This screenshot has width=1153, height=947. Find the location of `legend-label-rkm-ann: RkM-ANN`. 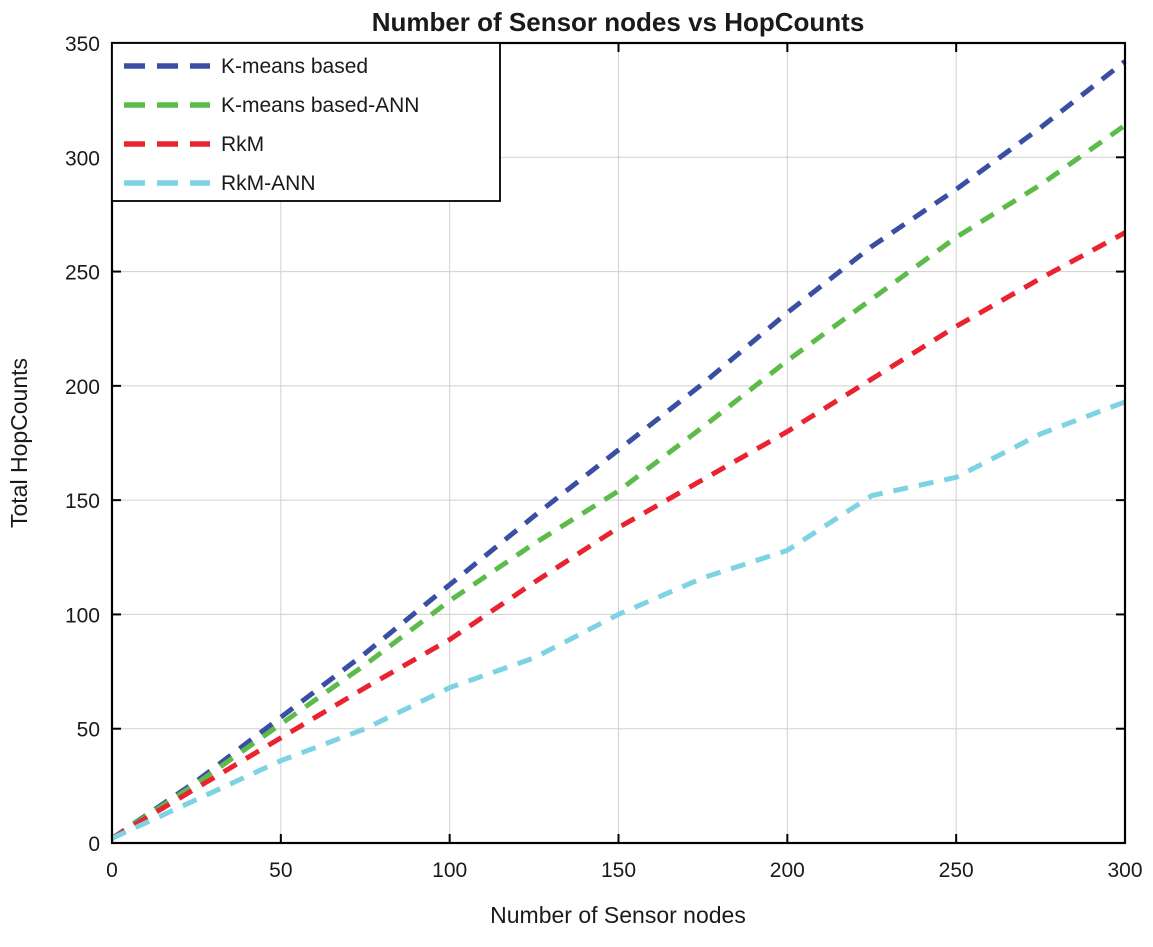

legend-label-rkm-ann: RkM-ANN is located at coordinates (268, 183).